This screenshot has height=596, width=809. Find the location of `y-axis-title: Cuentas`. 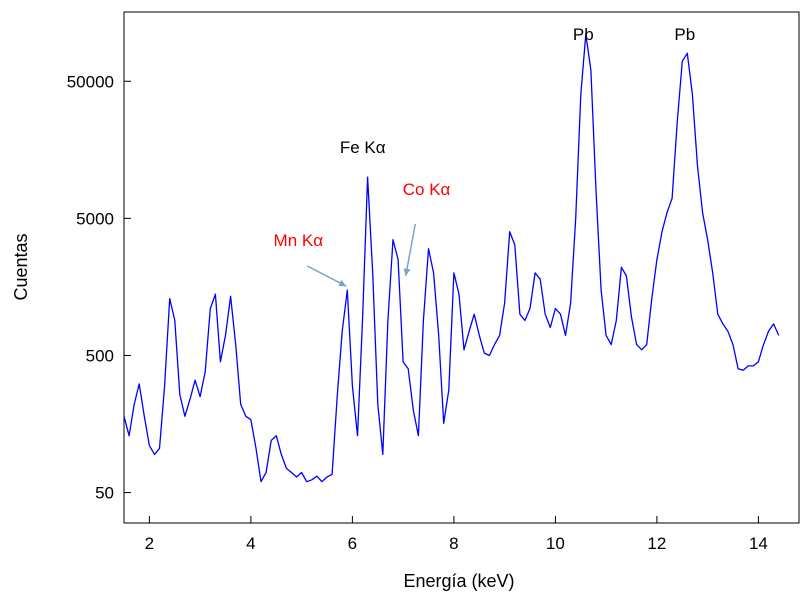

y-axis-title: Cuentas is located at coordinates (21, 266).